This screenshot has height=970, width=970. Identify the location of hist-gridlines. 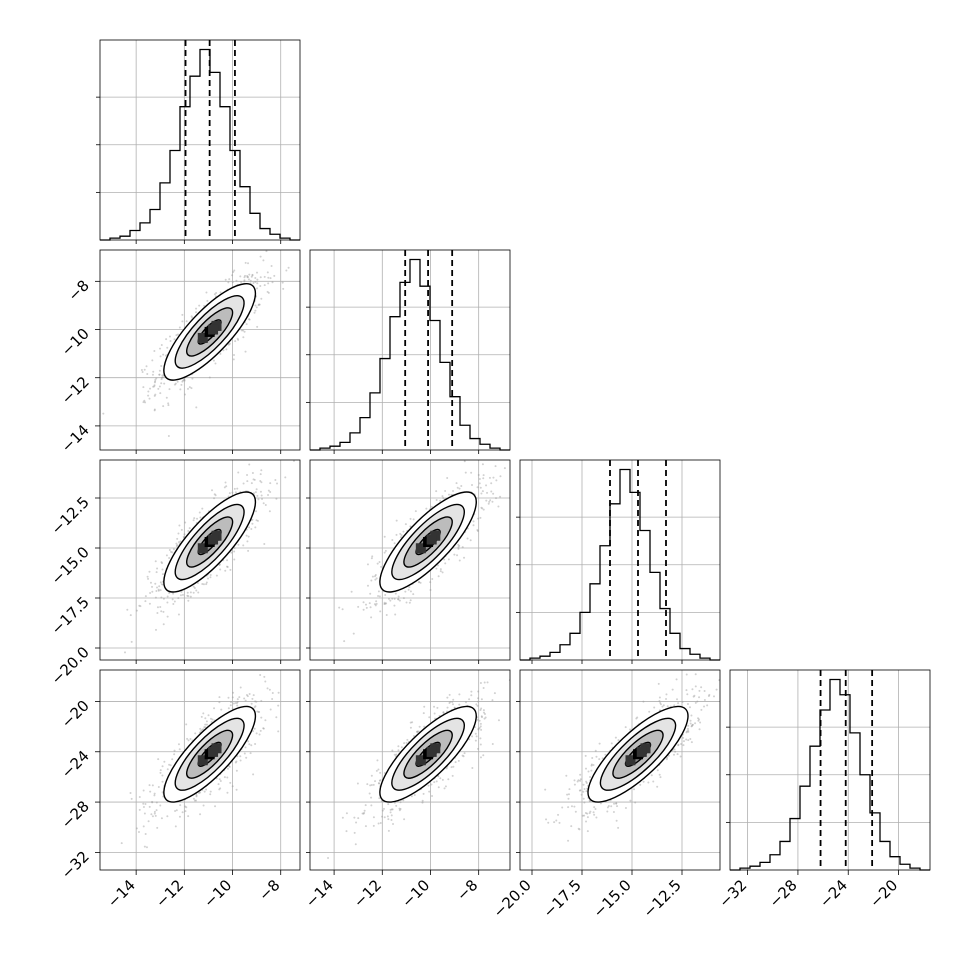
(618, 564).